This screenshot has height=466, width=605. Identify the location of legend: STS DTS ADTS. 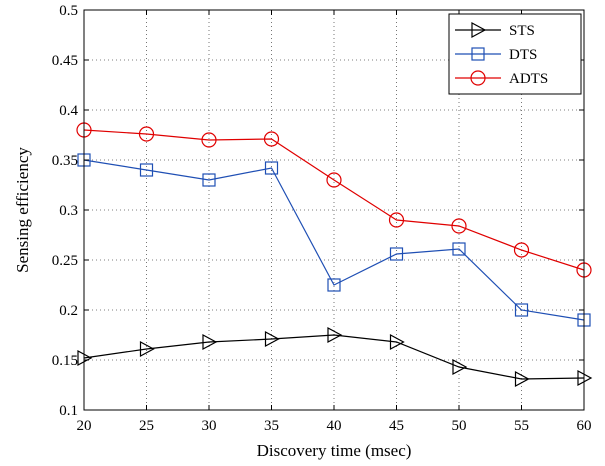
(515, 54).